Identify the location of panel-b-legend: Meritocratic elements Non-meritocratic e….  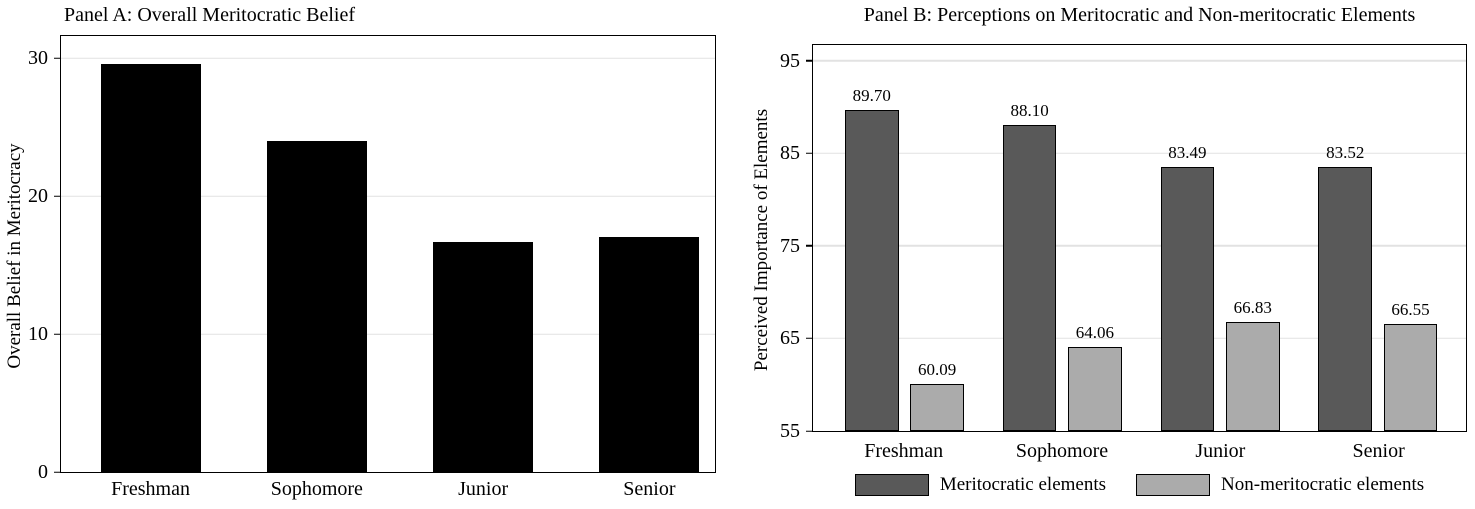
(1139, 485).